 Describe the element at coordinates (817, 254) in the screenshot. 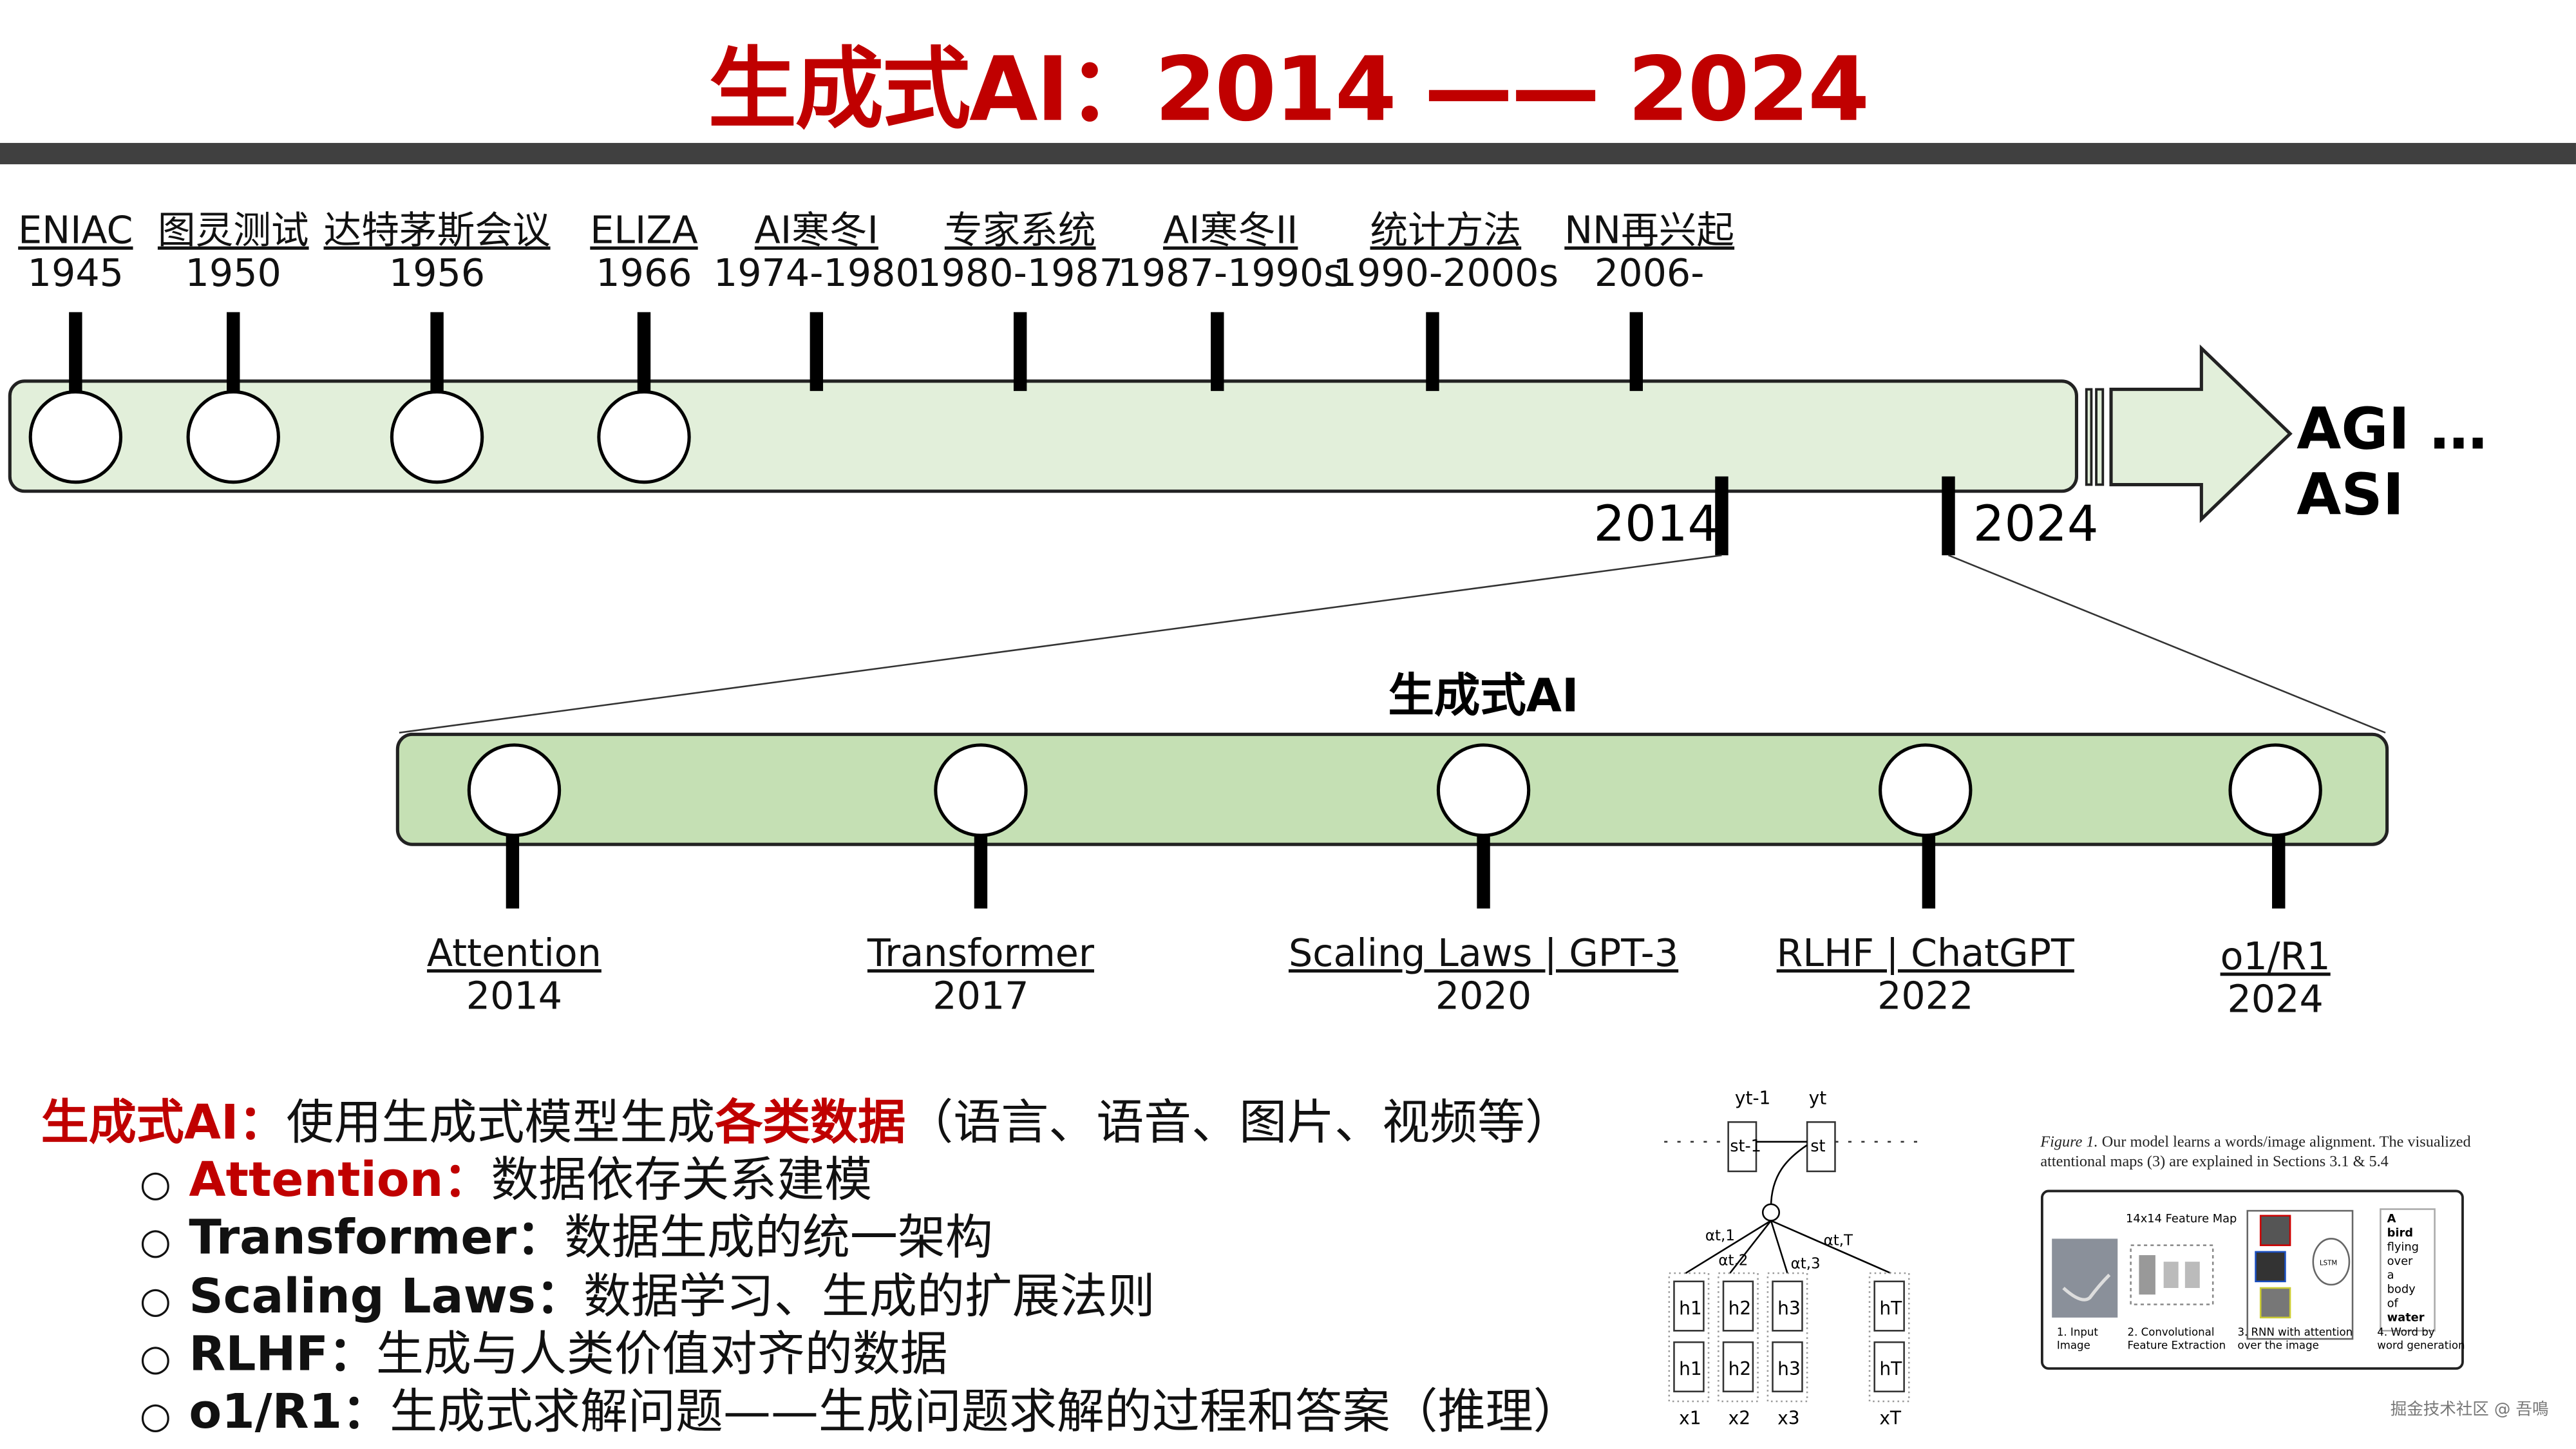

I see `history-event: AI寒冬I 1974-1980` at that location.